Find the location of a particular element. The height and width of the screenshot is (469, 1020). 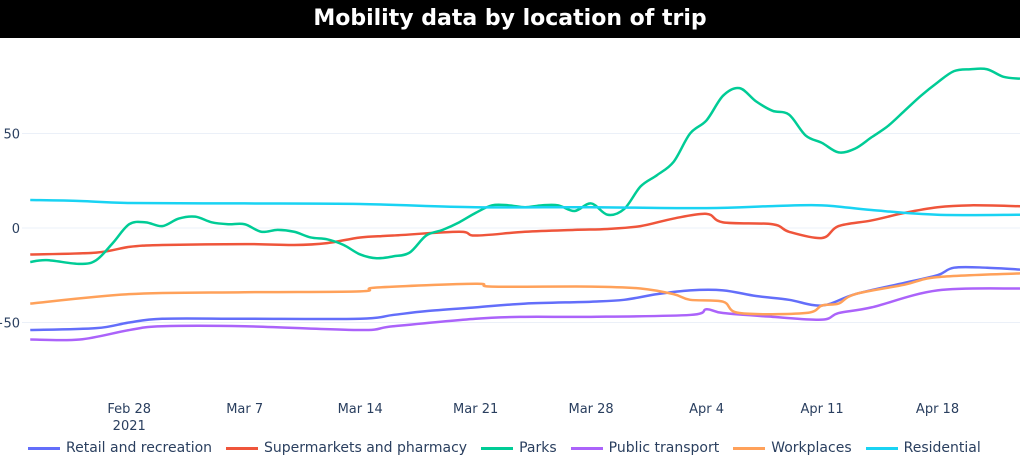

y-tick-label: 50 is located at coordinates (11, 135).